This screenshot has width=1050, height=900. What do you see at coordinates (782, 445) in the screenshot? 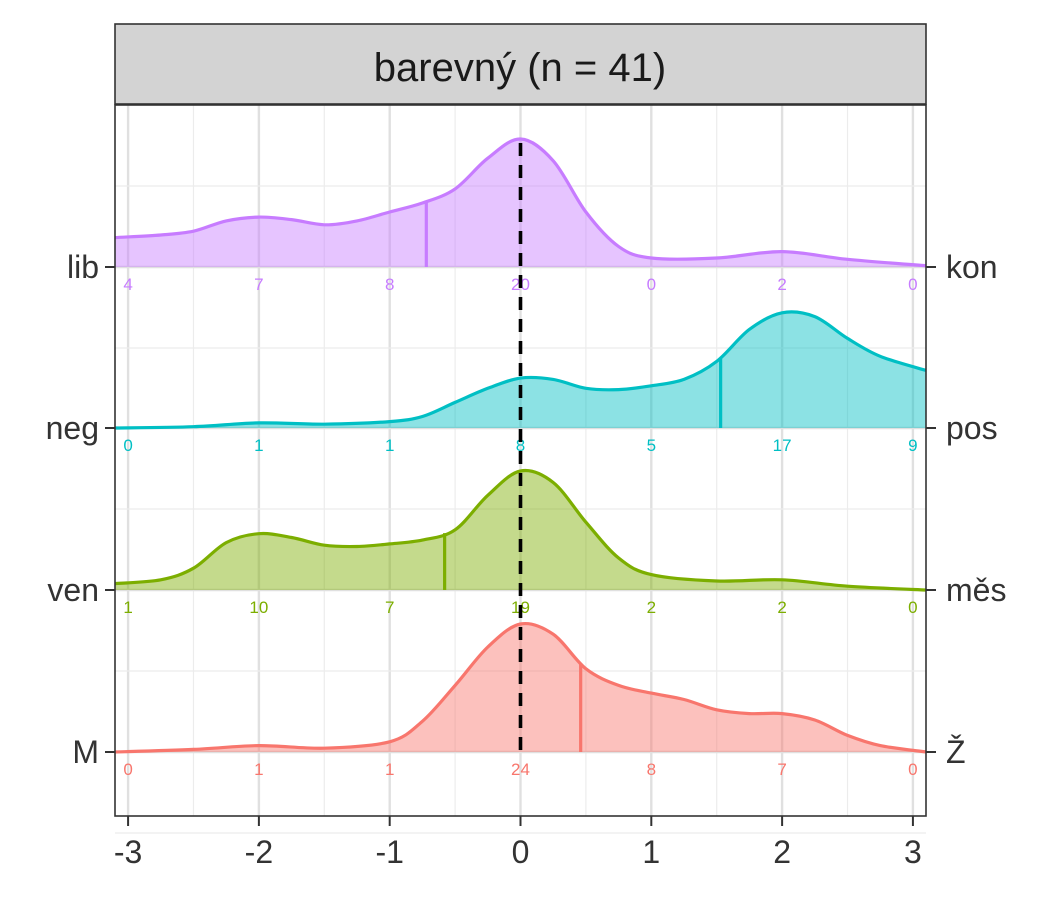
I see `count-label-neg: 17` at bounding box center [782, 445].